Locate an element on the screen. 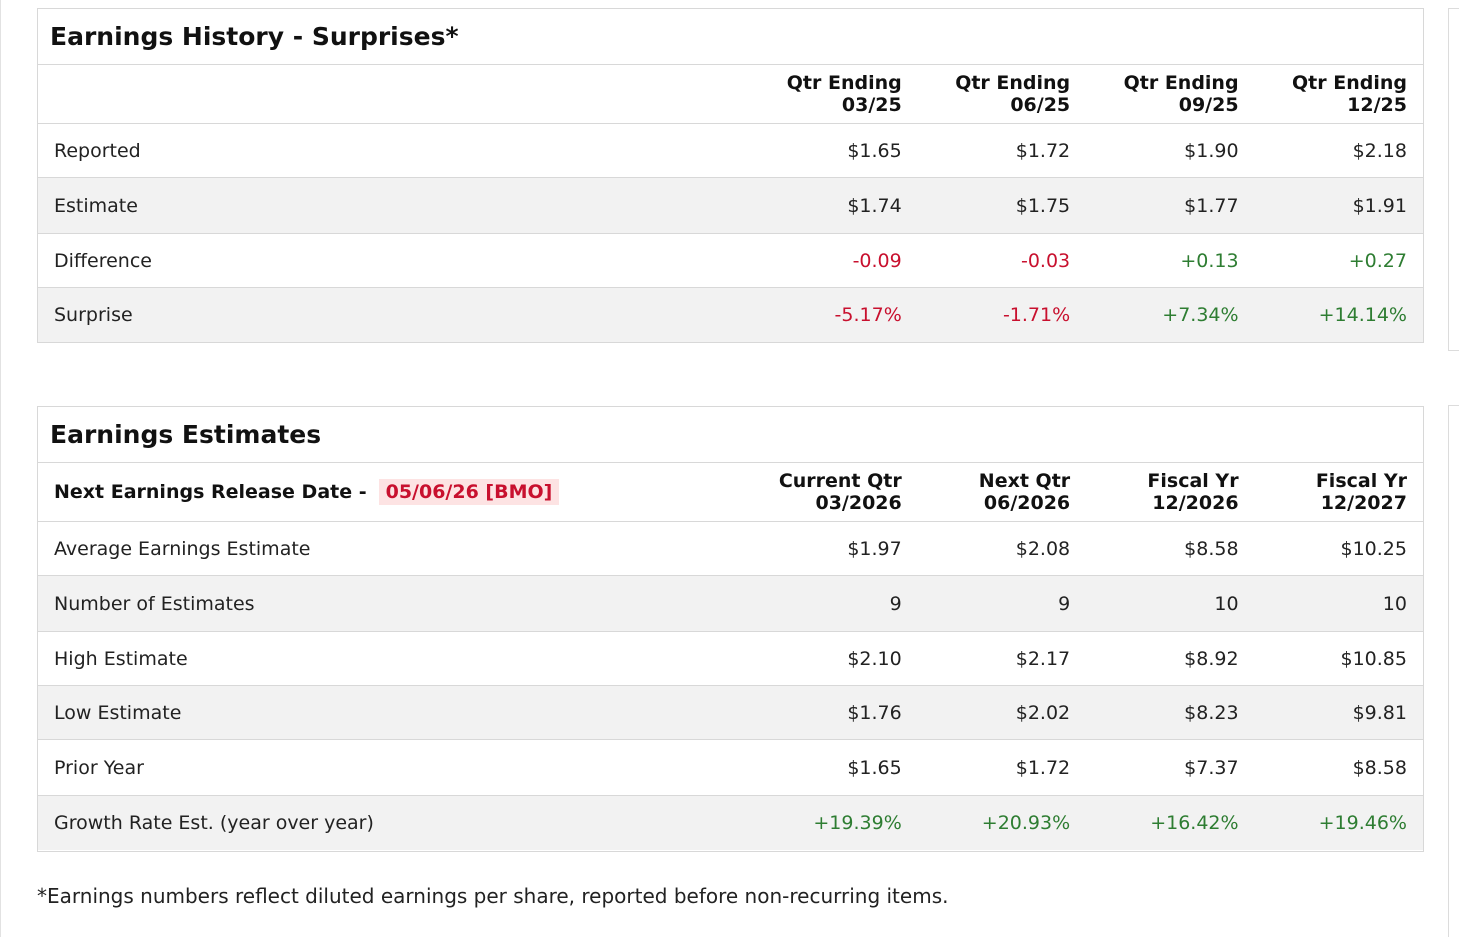 Image resolution: width=1459 pixels, height=937 pixels. table-row-difference: Difference -0.09 -0.03 +0.13 +0.27 is located at coordinates (730, 261).